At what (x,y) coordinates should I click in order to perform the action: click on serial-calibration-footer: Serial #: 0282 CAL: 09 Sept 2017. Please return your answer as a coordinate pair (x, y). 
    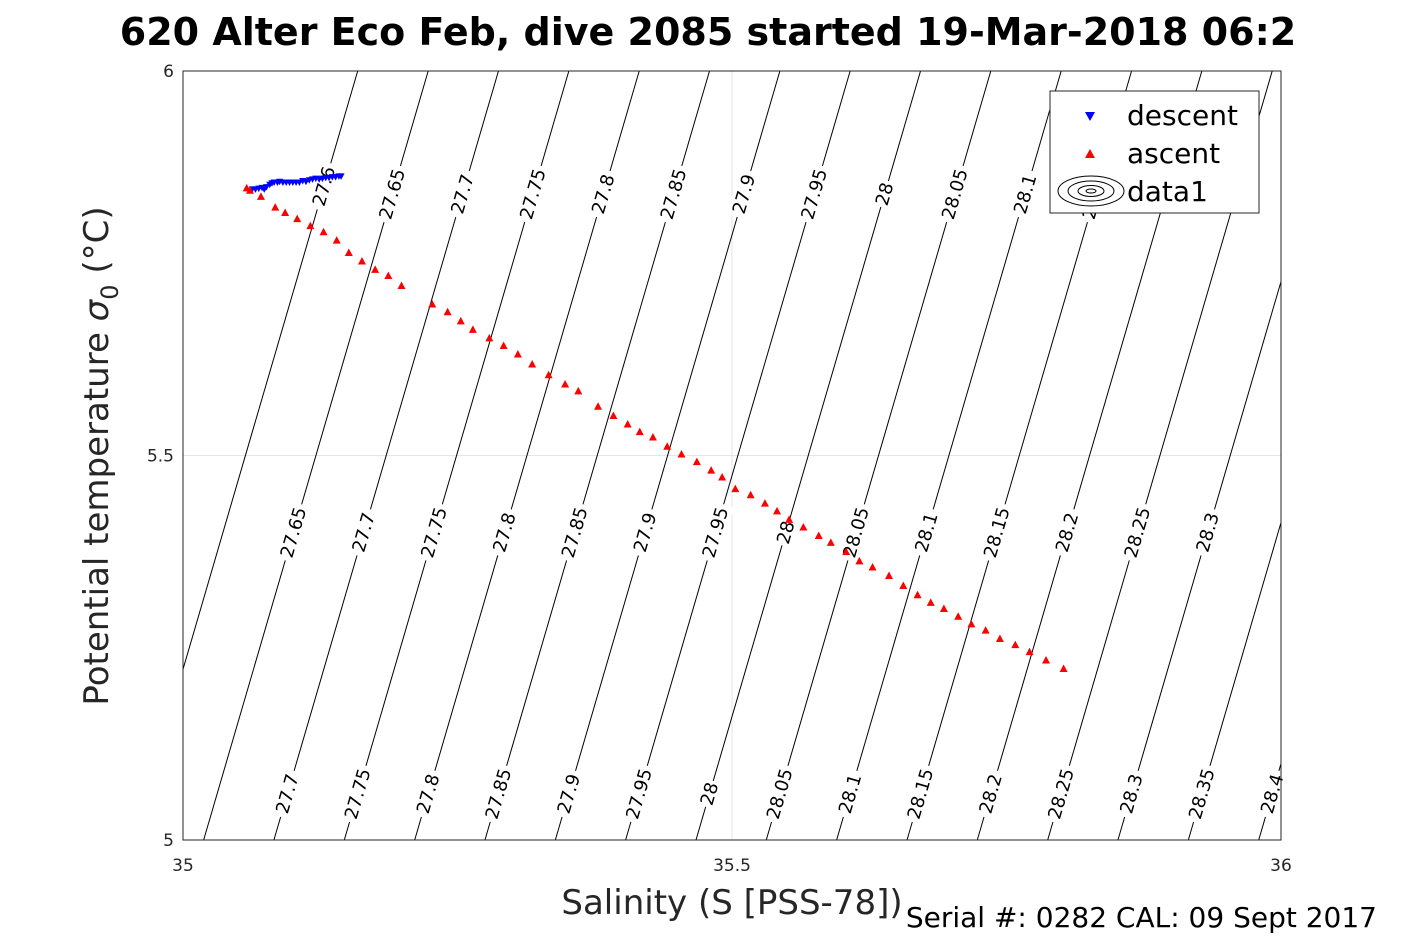
    Looking at the image, I should click on (1141, 917).